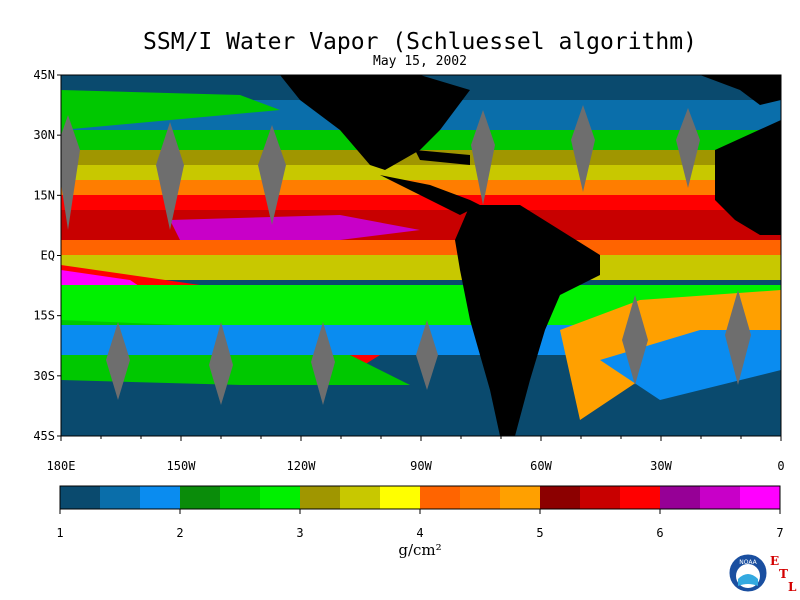  Describe the element at coordinates (295, 230) in the screenshot. I see `band-itcz-magenta` at that location.